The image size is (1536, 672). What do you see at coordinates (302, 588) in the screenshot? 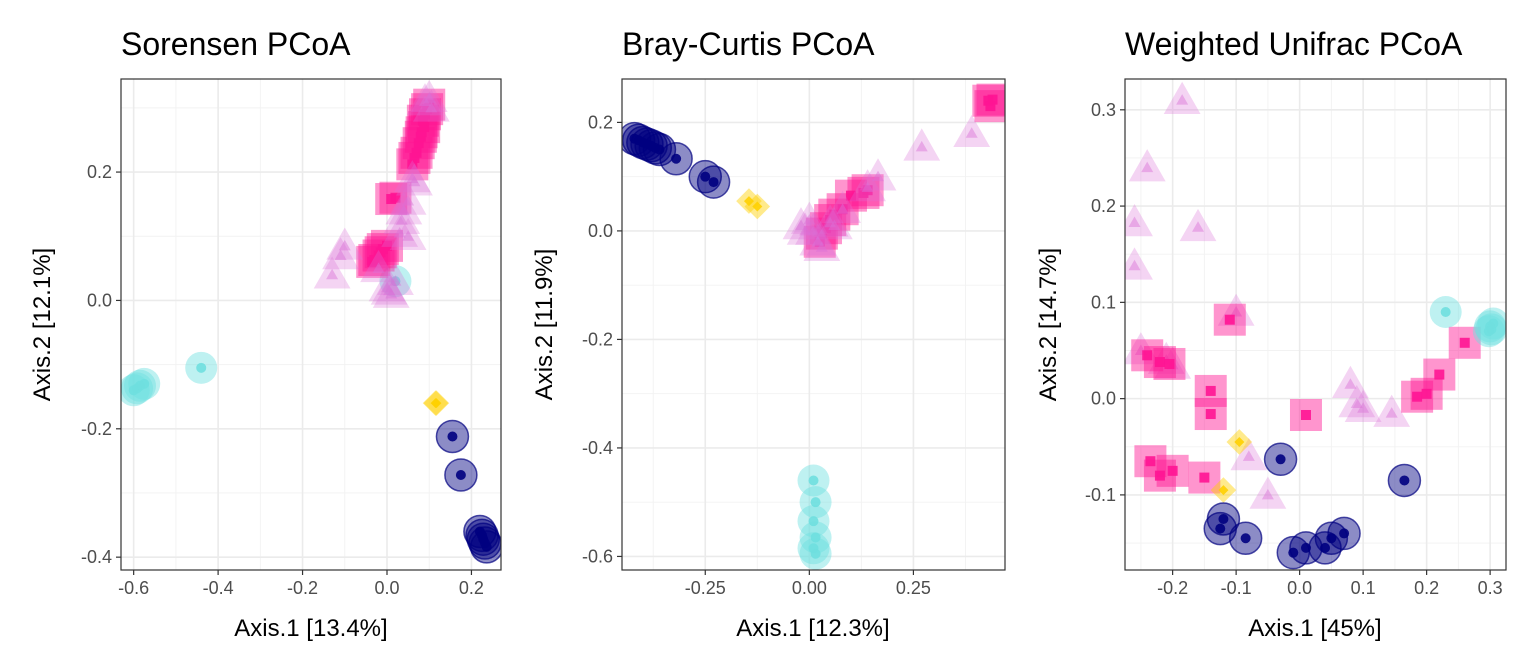
I see `x-tick-label: -0.2` at bounding box center [302, 588].